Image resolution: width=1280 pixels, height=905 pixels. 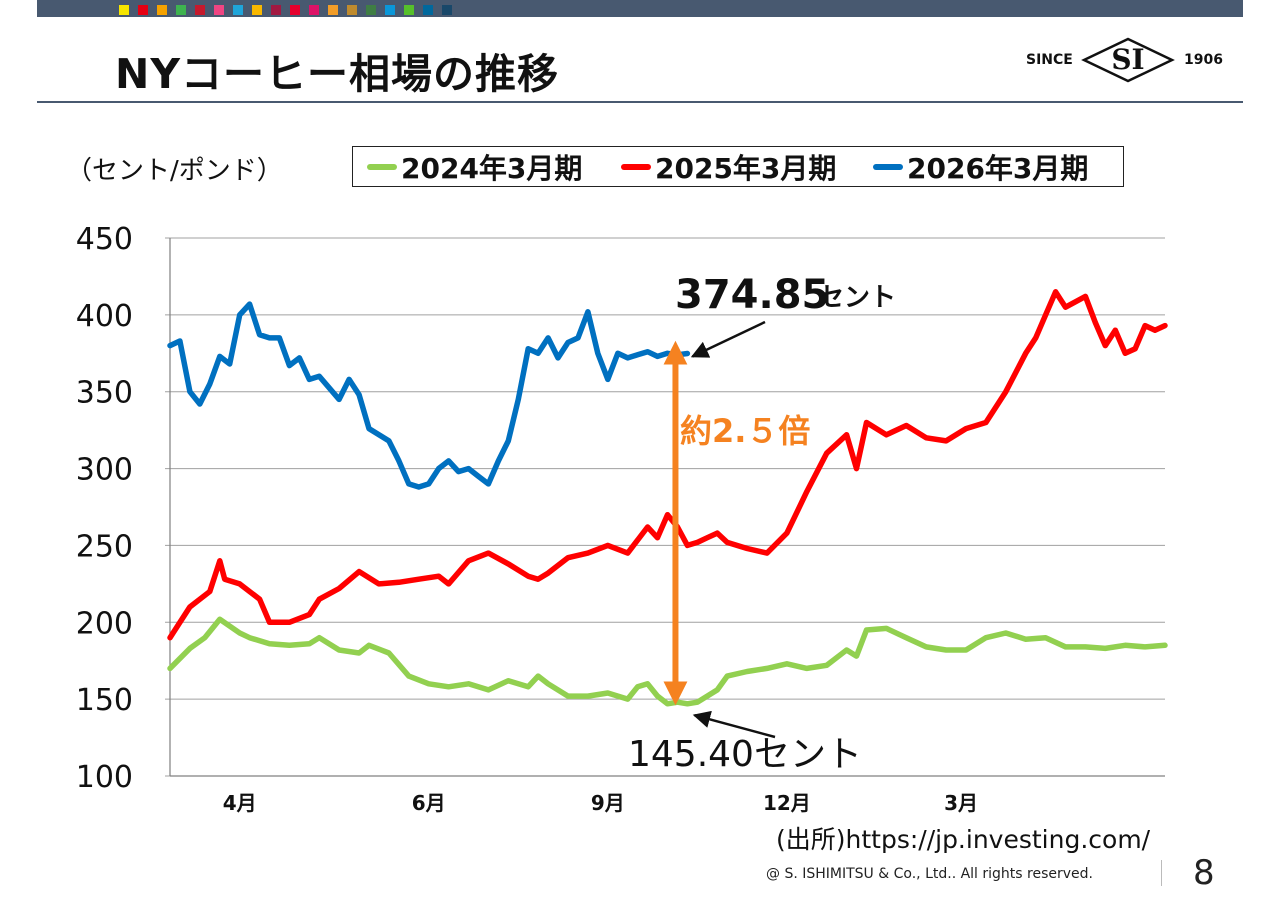 What do you see at coordinates (734, 724) in the screenshot?
I see `annotation-low-arrow` at bounding box center [734, 724].